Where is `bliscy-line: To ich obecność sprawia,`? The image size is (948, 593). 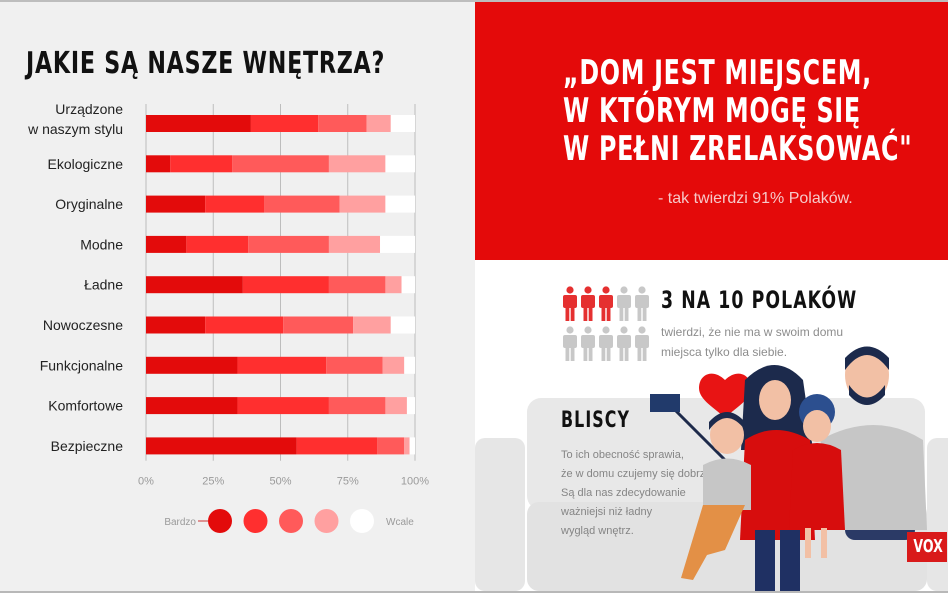 bliscy-line: To ich obecność sprawia, is located at coordinates (622, 455).